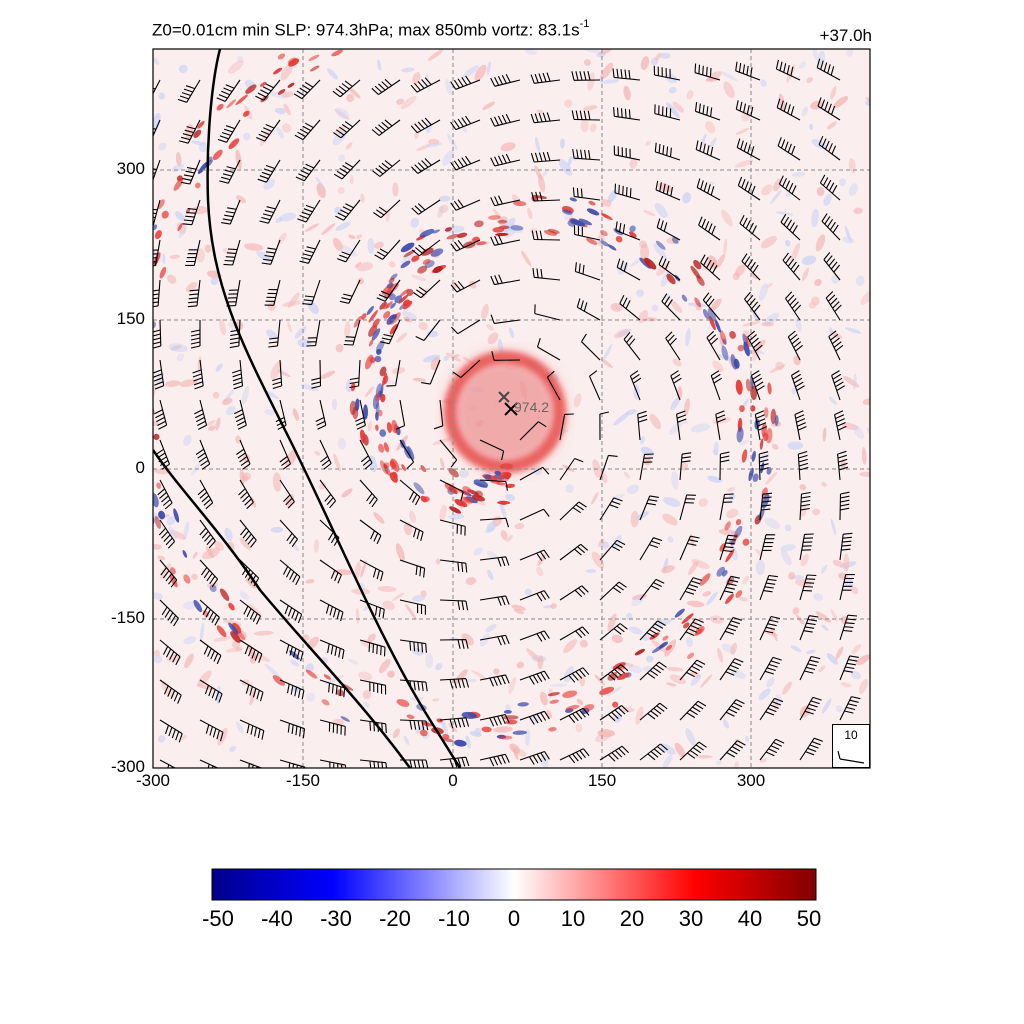  Describe the element at coordinates (514, 884) in the screenshot. I see `colorbar` at that location.